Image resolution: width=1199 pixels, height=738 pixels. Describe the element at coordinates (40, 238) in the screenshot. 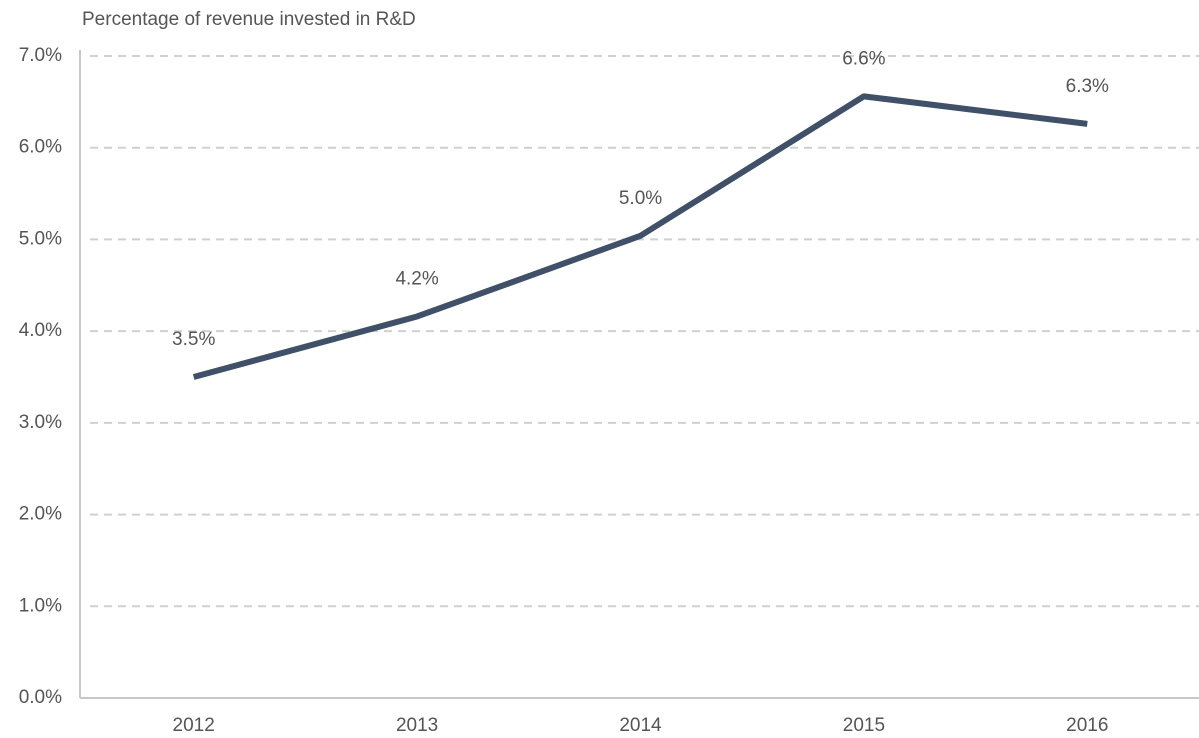

I see `y-tick-label: 5.0%` at that location.